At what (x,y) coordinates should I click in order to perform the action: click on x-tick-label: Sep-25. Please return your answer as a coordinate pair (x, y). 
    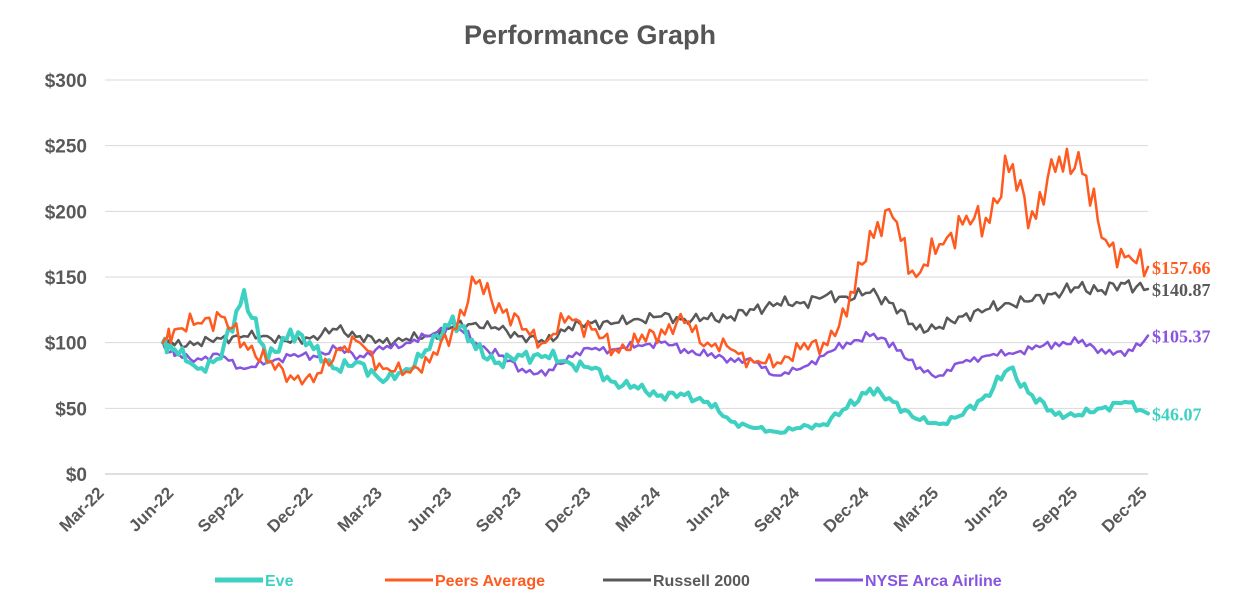
    Looking at the image, I should click on (1054, 509).